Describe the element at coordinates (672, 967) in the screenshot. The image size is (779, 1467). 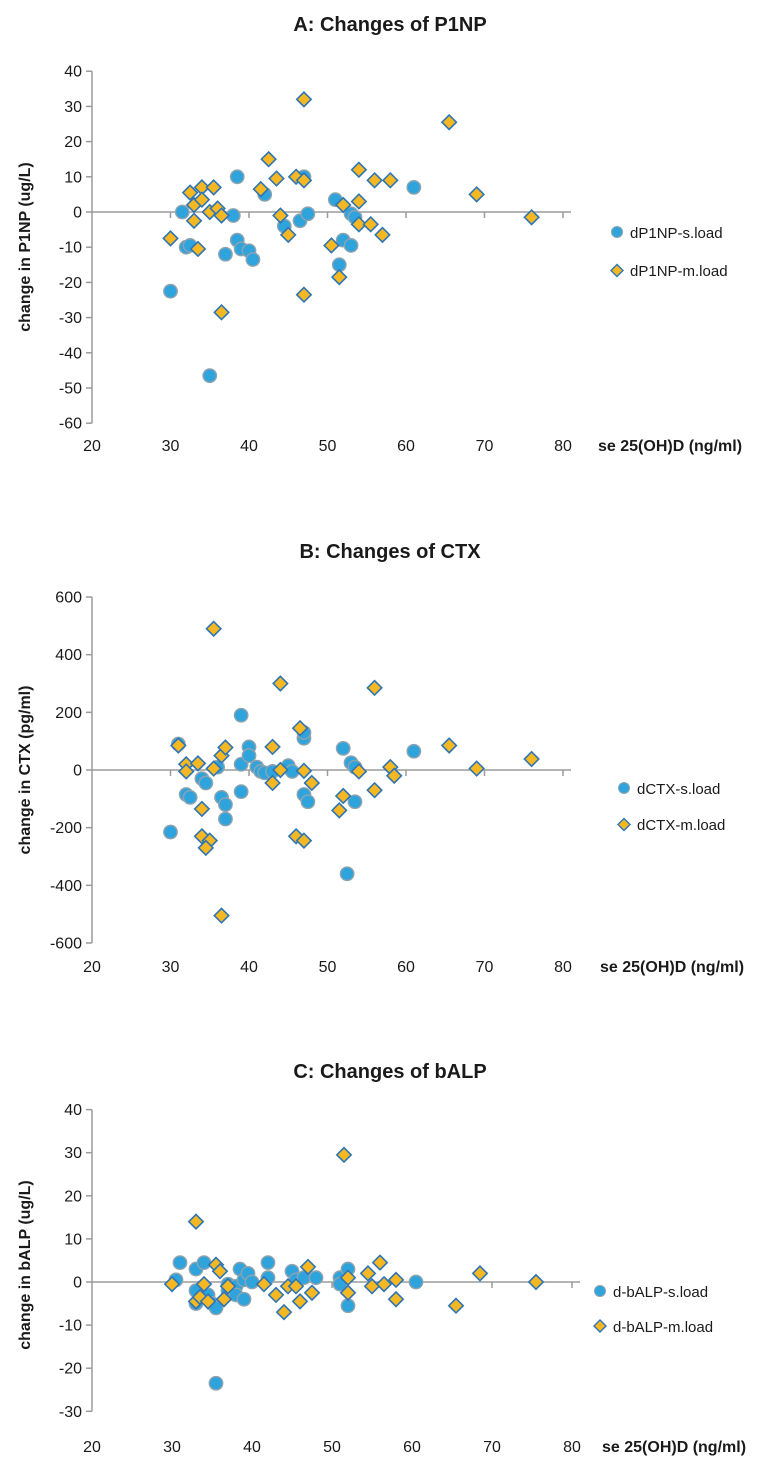
I see `chart-b-x-axis-title: se 25(OH)D (ng/ml)` at that location.